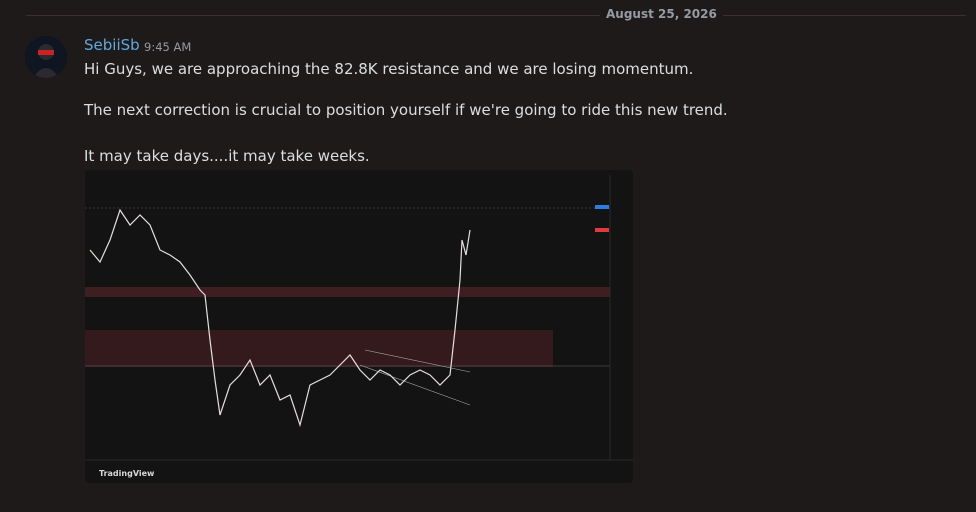 The image size is (976, 512). Describe the element at coordinates (496, 15) in the screenshot. I see `date-divider` at that location.